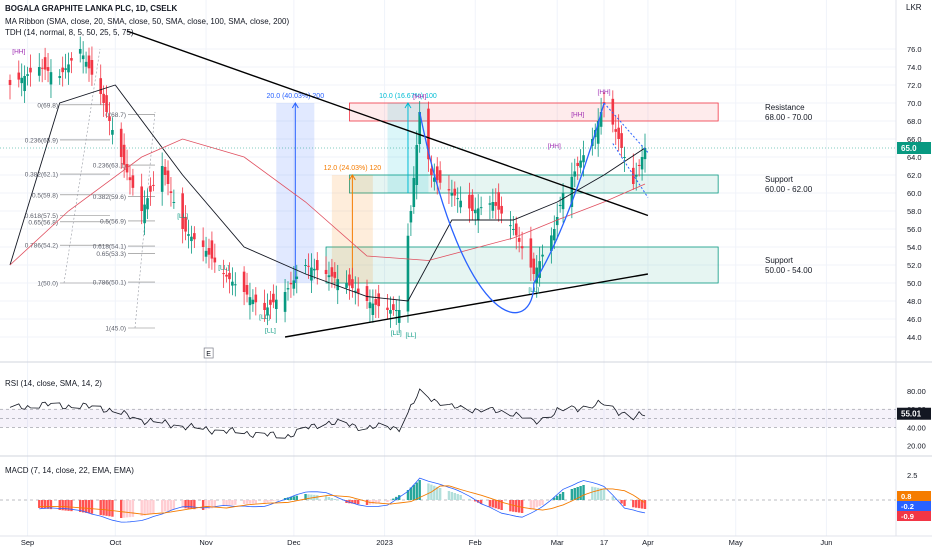 This screenshot has height=555, width=932. I want to click on tdh-legend: TDH (14, normal, 8, 5, 50, 25, 5, 75), so click(69, 32).